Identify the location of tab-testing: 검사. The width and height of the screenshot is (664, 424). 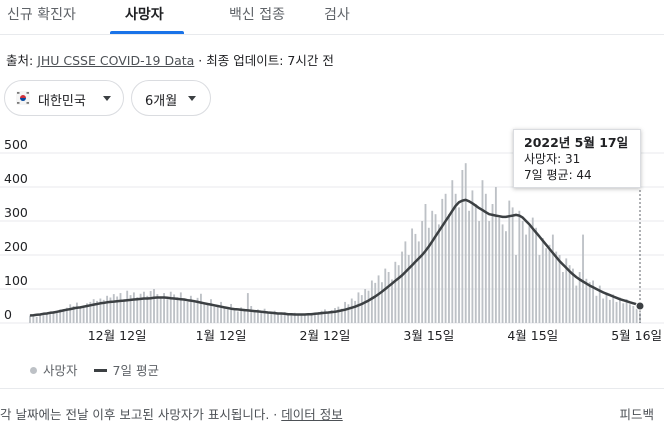
(337, 15).